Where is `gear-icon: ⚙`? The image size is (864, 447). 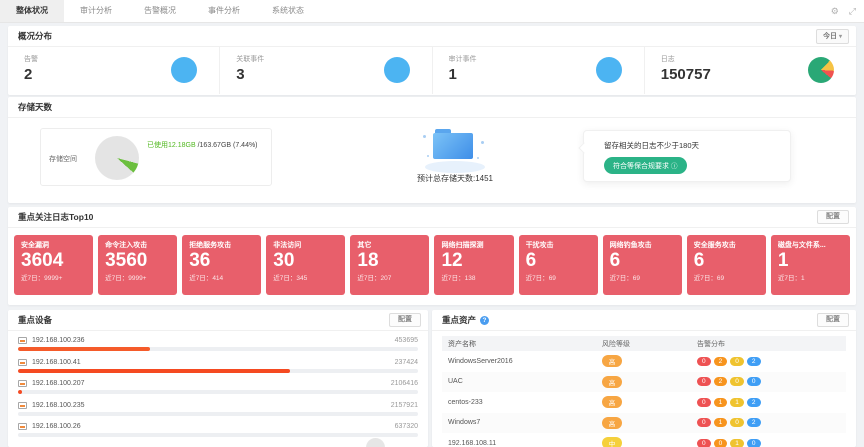 gear-icon: ⚙ is located at coordinates (834, 10).